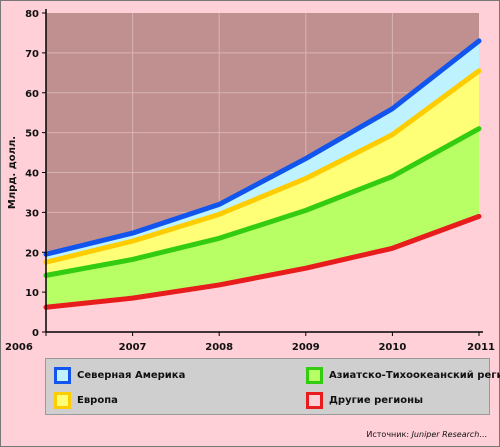 The image size is (500, 447). What do you see at coordinates (481, 347) in the screenshot?
I see `x-tick-label-2011: 2011` at bounding box center [481, 347].